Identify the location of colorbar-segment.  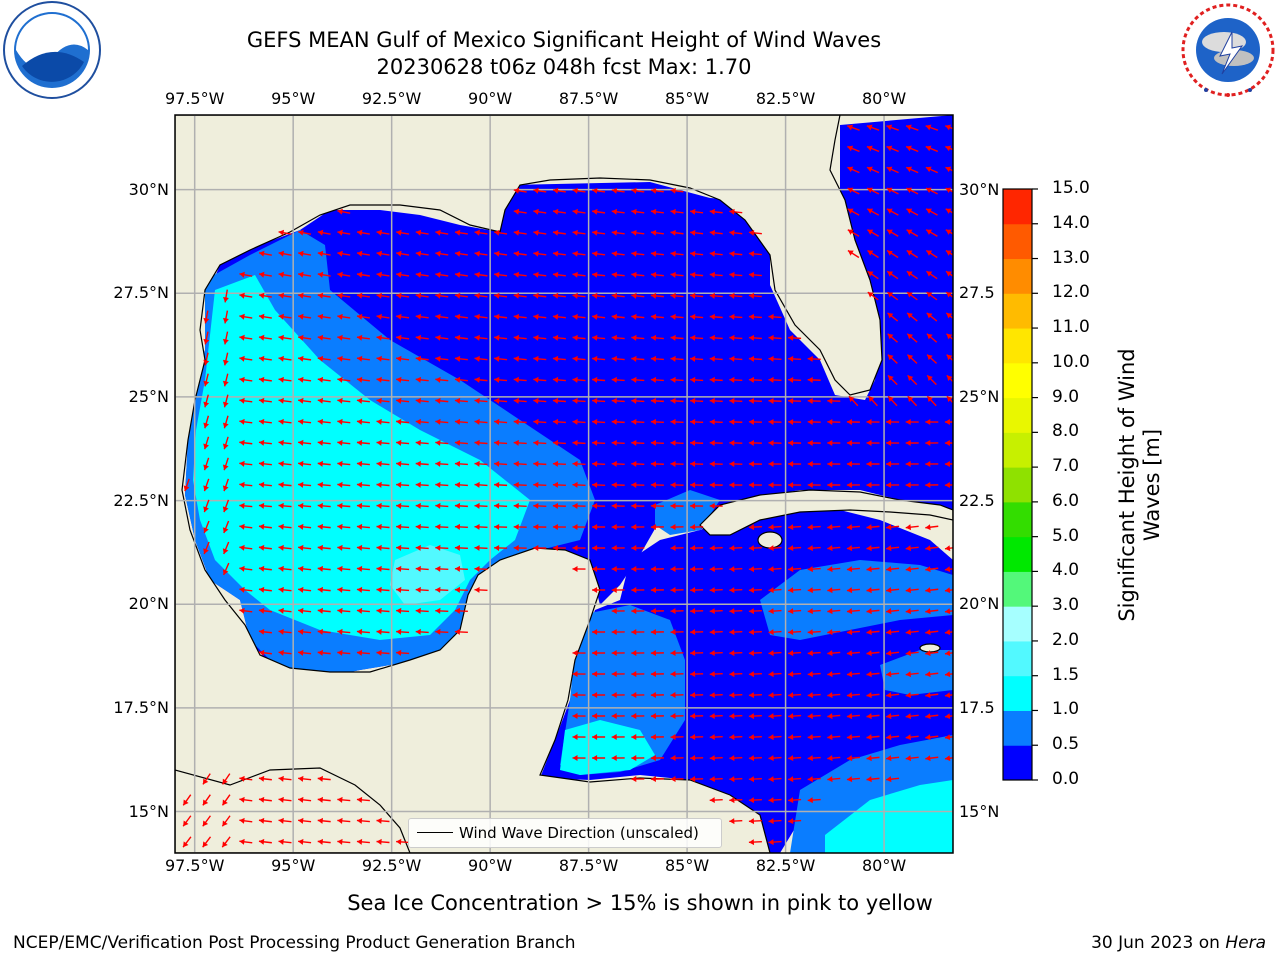
(1017, 728).